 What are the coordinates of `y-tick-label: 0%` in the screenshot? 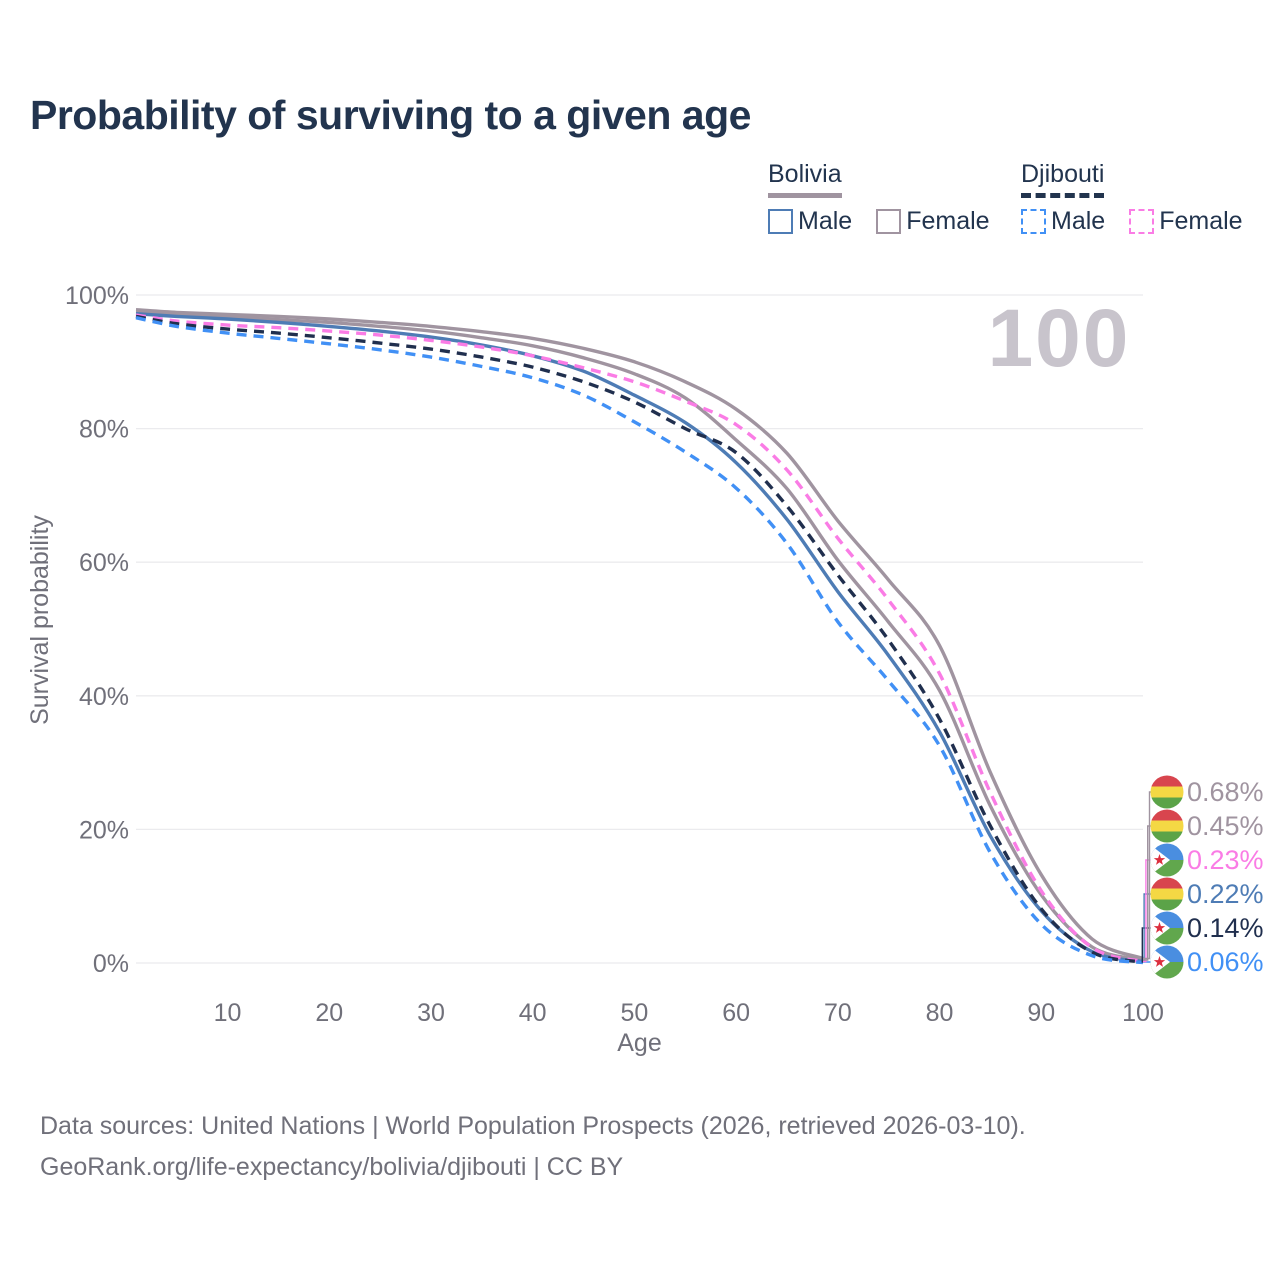 It's located at (111, 964).